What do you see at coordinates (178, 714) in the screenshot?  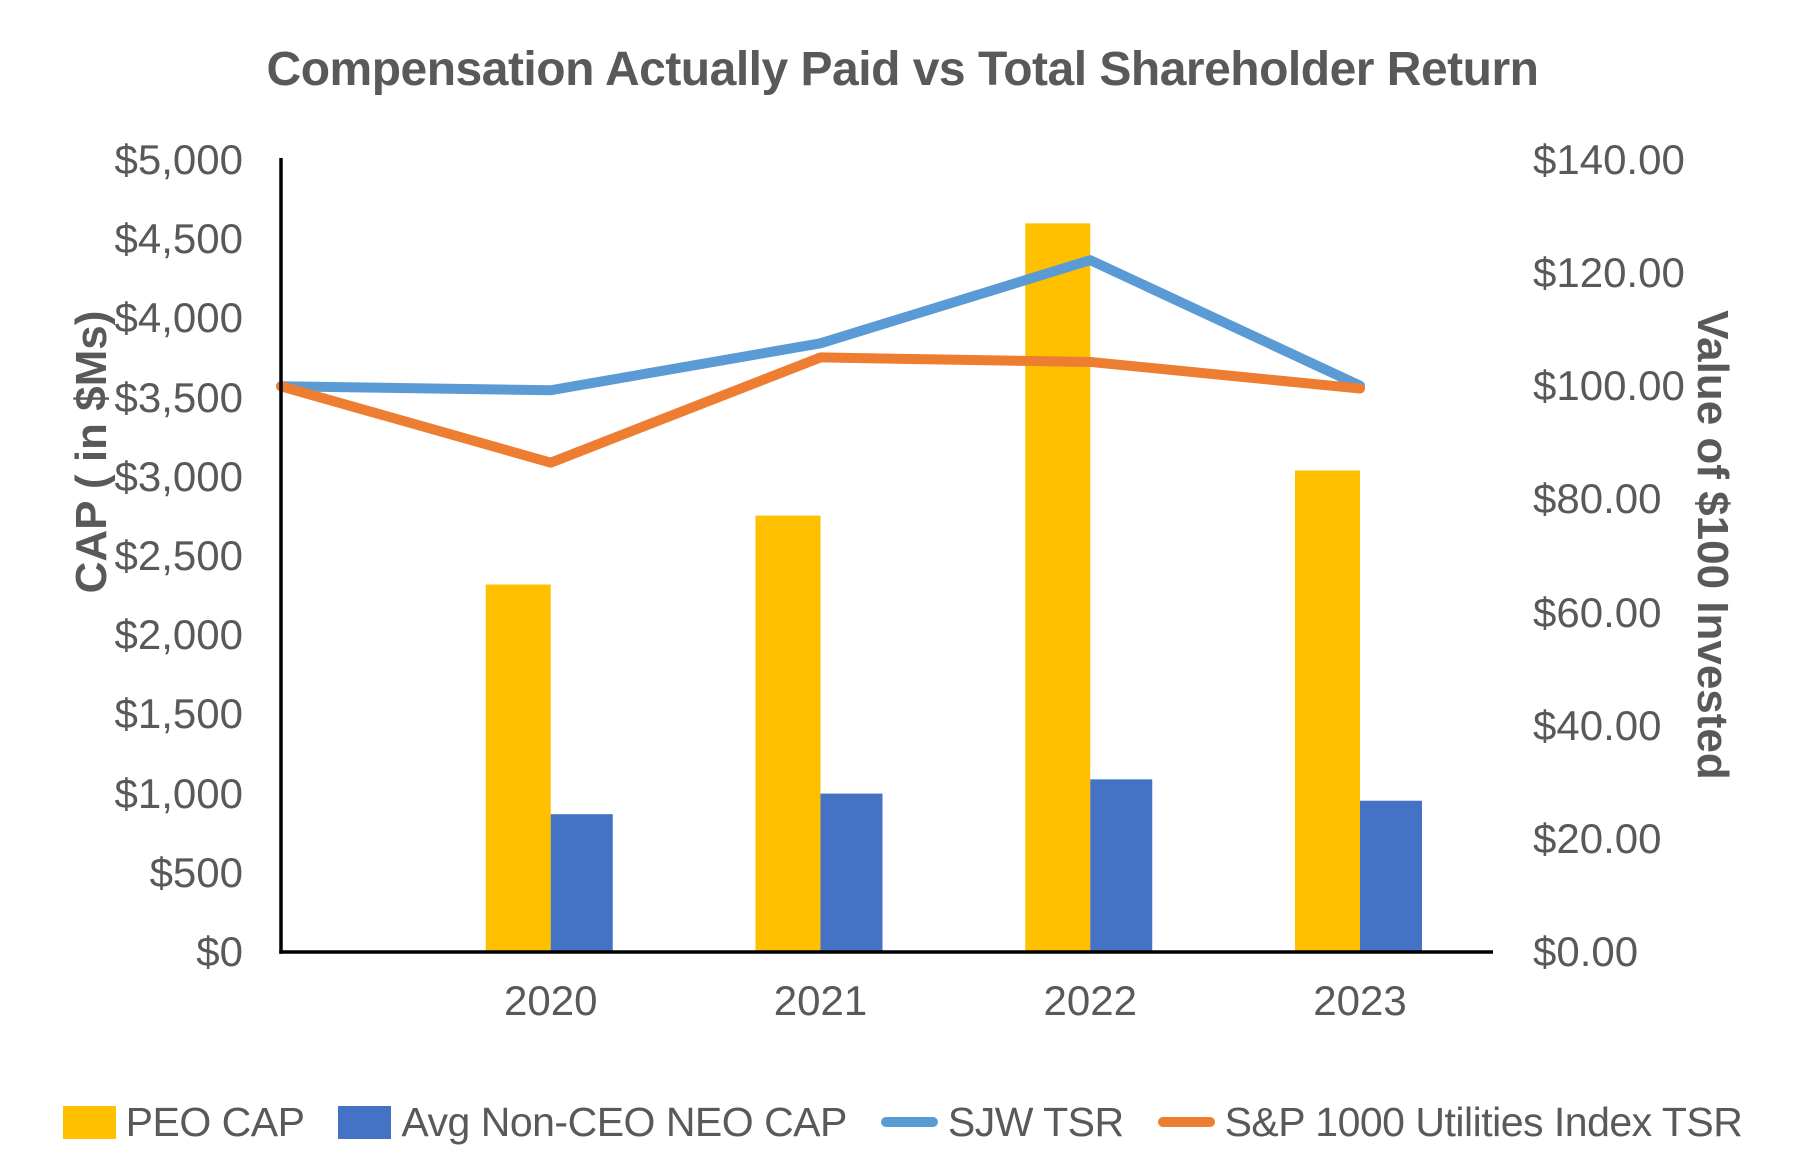 I see `left-tick-1500: $1,500` at bounding box center [178, 714].